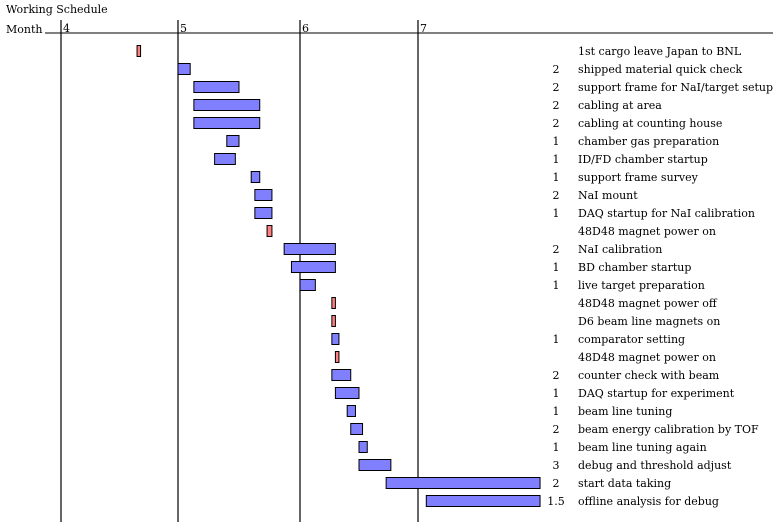 The image size is (773, 522). I want to click on task-label: ID/FD chamber startup, so click(643, 159).